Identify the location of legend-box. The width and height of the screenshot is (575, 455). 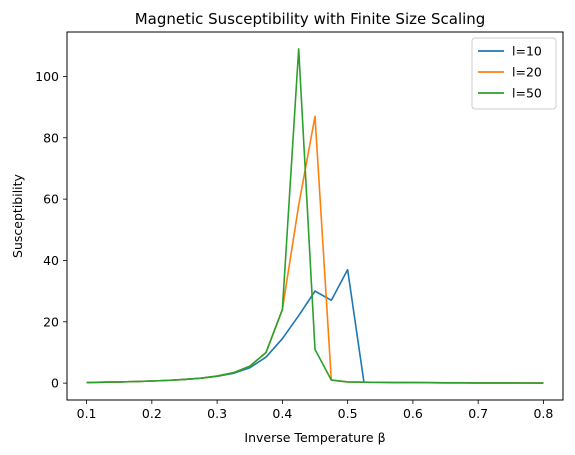
(514, 73).